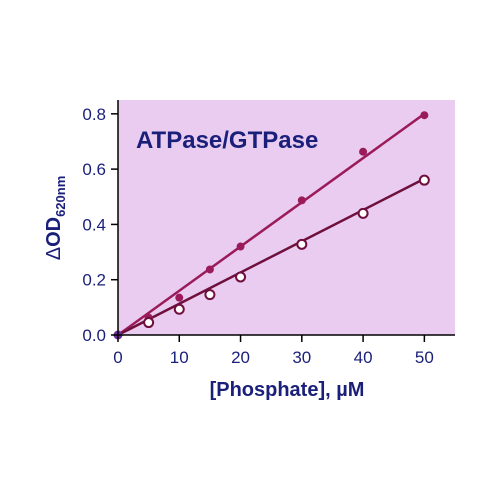 This screenshot has height=500, width=500. I want to click on y-tick-label: 0.0, so click(94, 335).